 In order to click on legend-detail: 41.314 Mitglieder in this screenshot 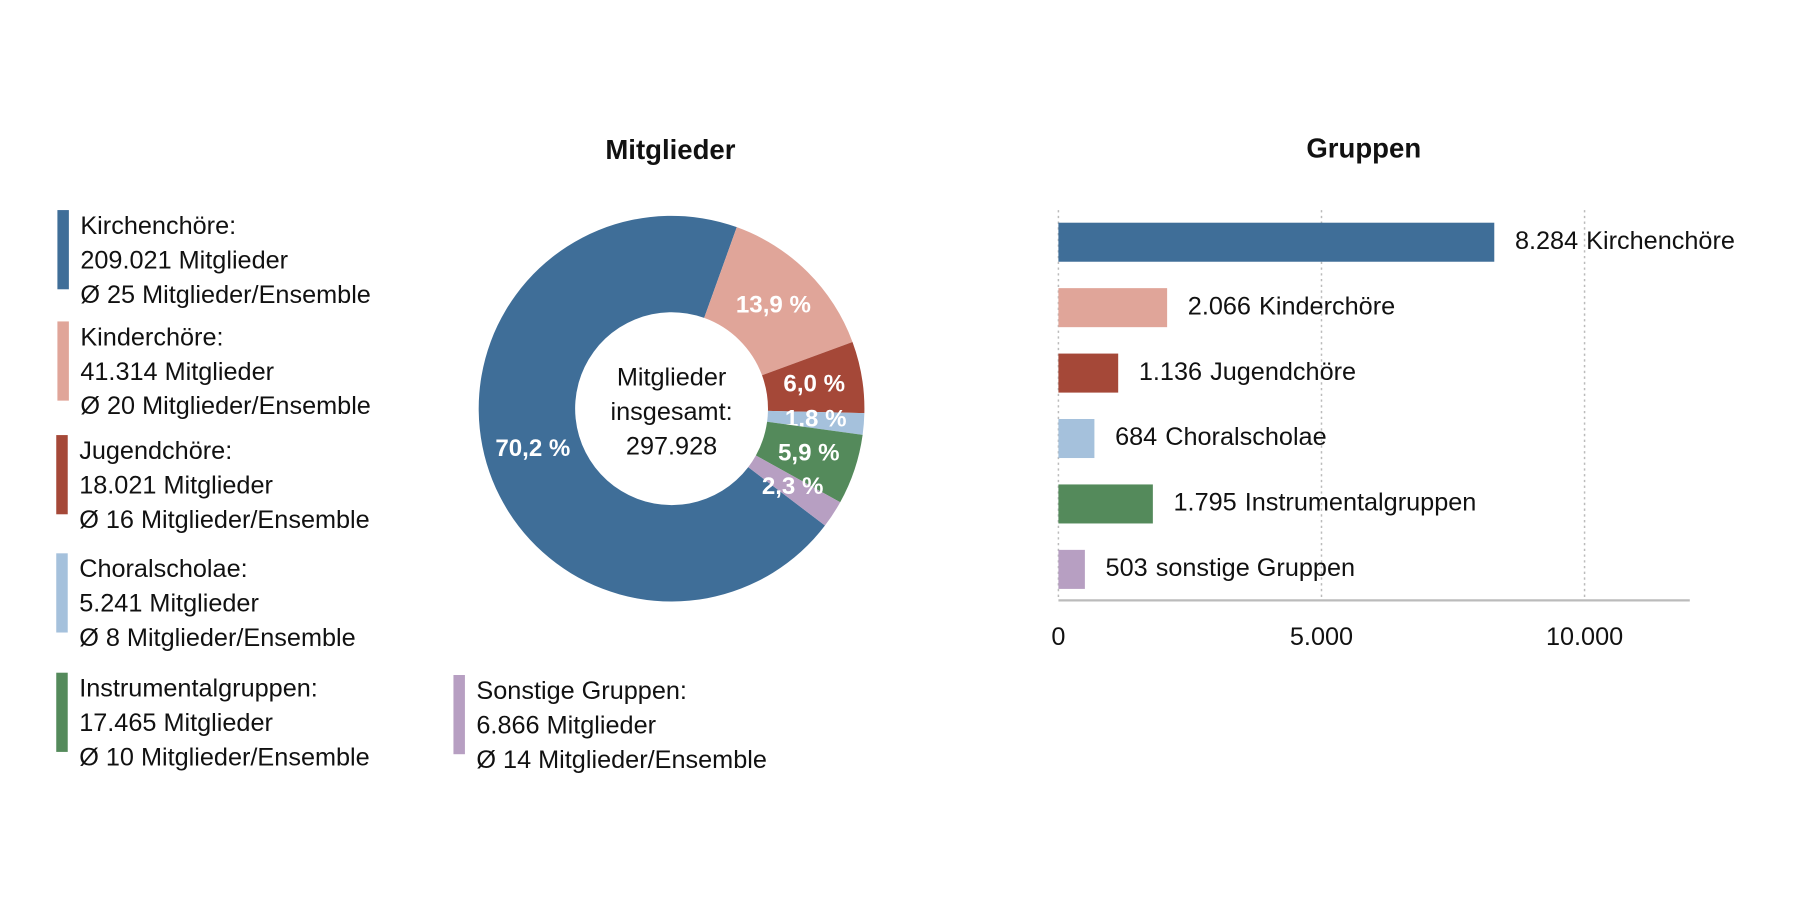, I will do `click(177, 372)`.